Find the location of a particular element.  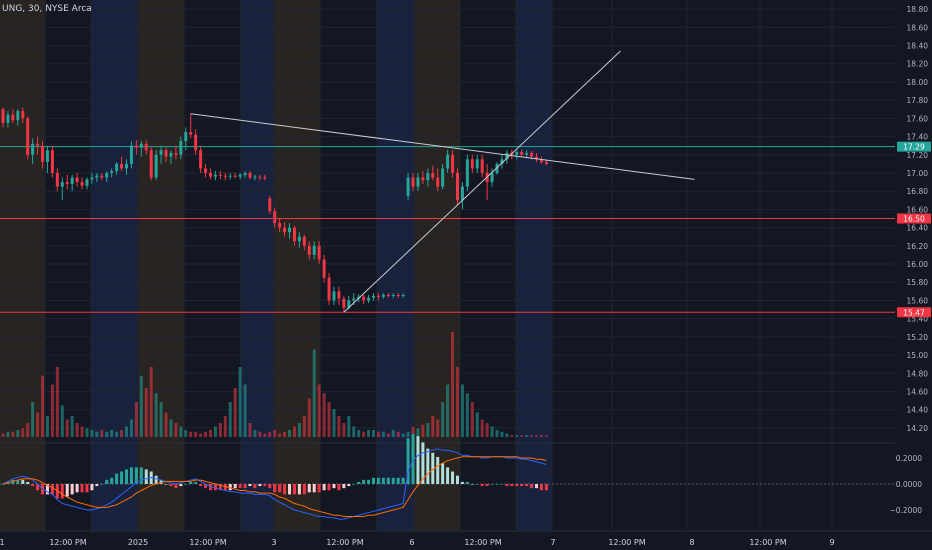

price-badge-label: 15.47 is located at coordinates (914, 312).